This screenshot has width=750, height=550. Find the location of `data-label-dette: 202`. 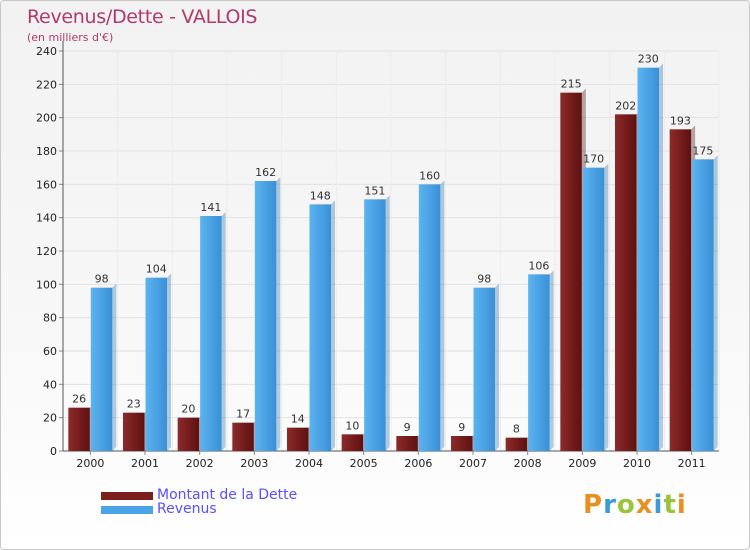

data-label-dette: 202 is located at coordinates (625, 105).